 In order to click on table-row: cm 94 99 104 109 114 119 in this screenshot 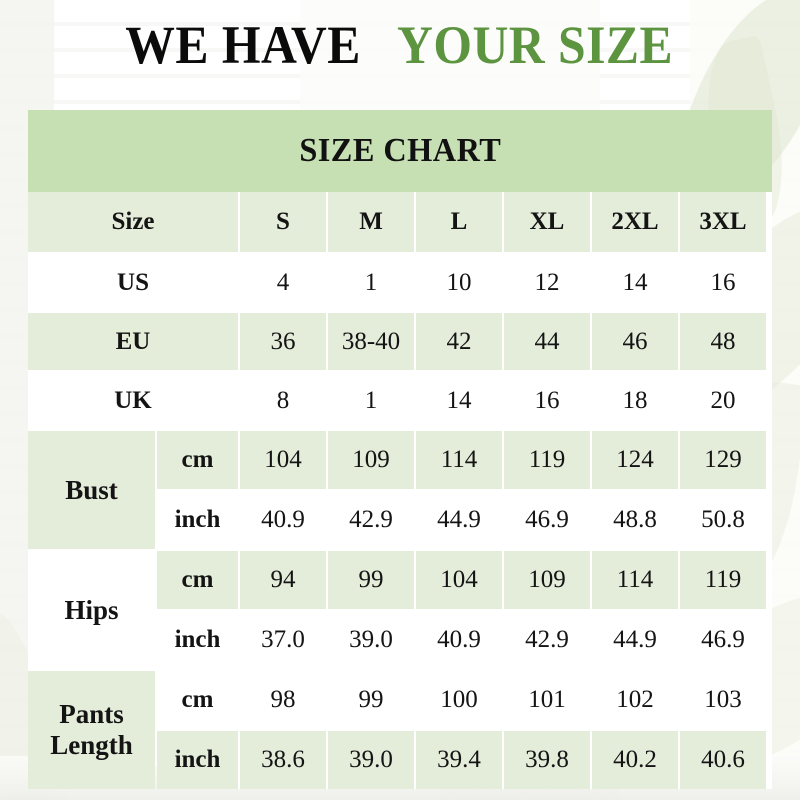, I will do `click(464, 580)`.